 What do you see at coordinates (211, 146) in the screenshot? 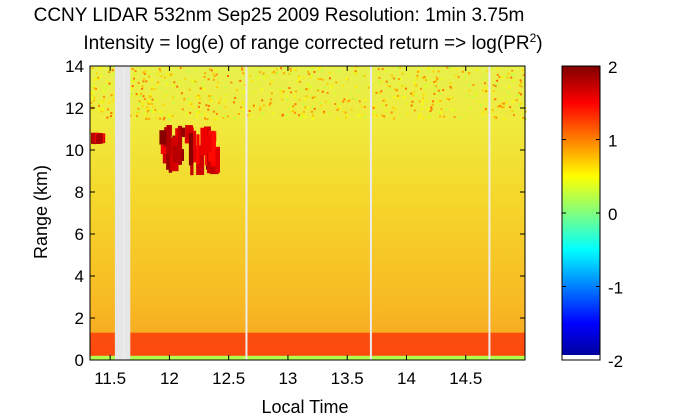
I see `cloud-cell` at bounding box center [211, 146].